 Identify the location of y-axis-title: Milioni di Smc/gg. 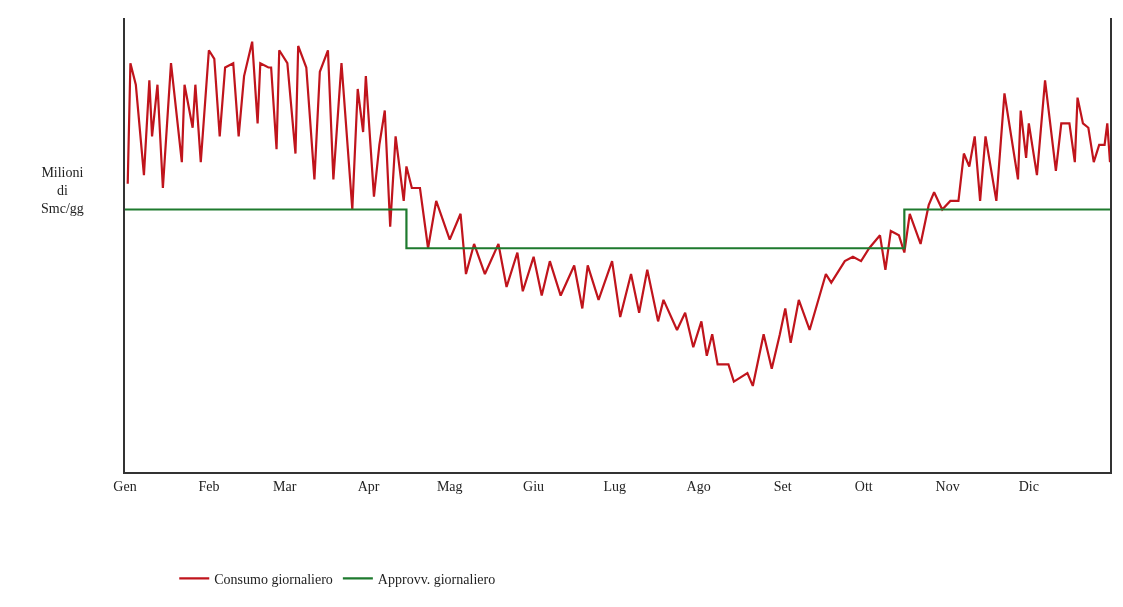
(62, 191).